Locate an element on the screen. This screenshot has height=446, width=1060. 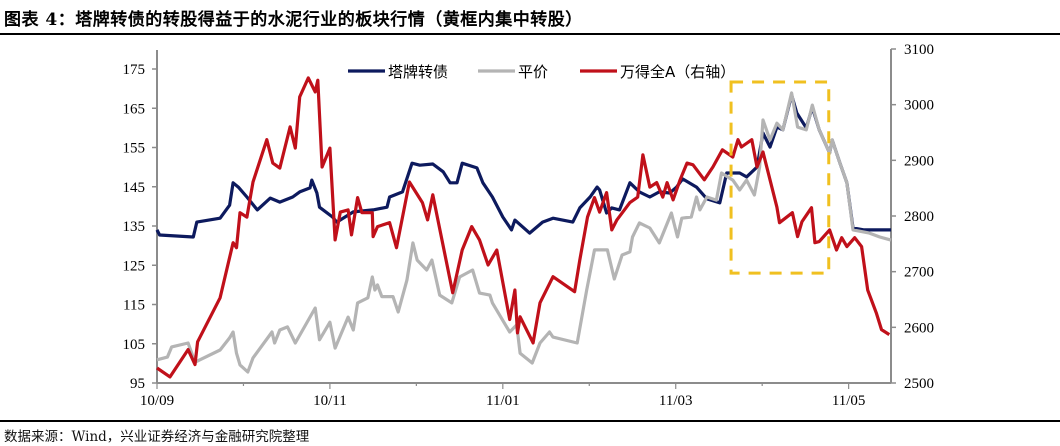
x-tick-label: 11/03 is located at coordinates (676, 401).